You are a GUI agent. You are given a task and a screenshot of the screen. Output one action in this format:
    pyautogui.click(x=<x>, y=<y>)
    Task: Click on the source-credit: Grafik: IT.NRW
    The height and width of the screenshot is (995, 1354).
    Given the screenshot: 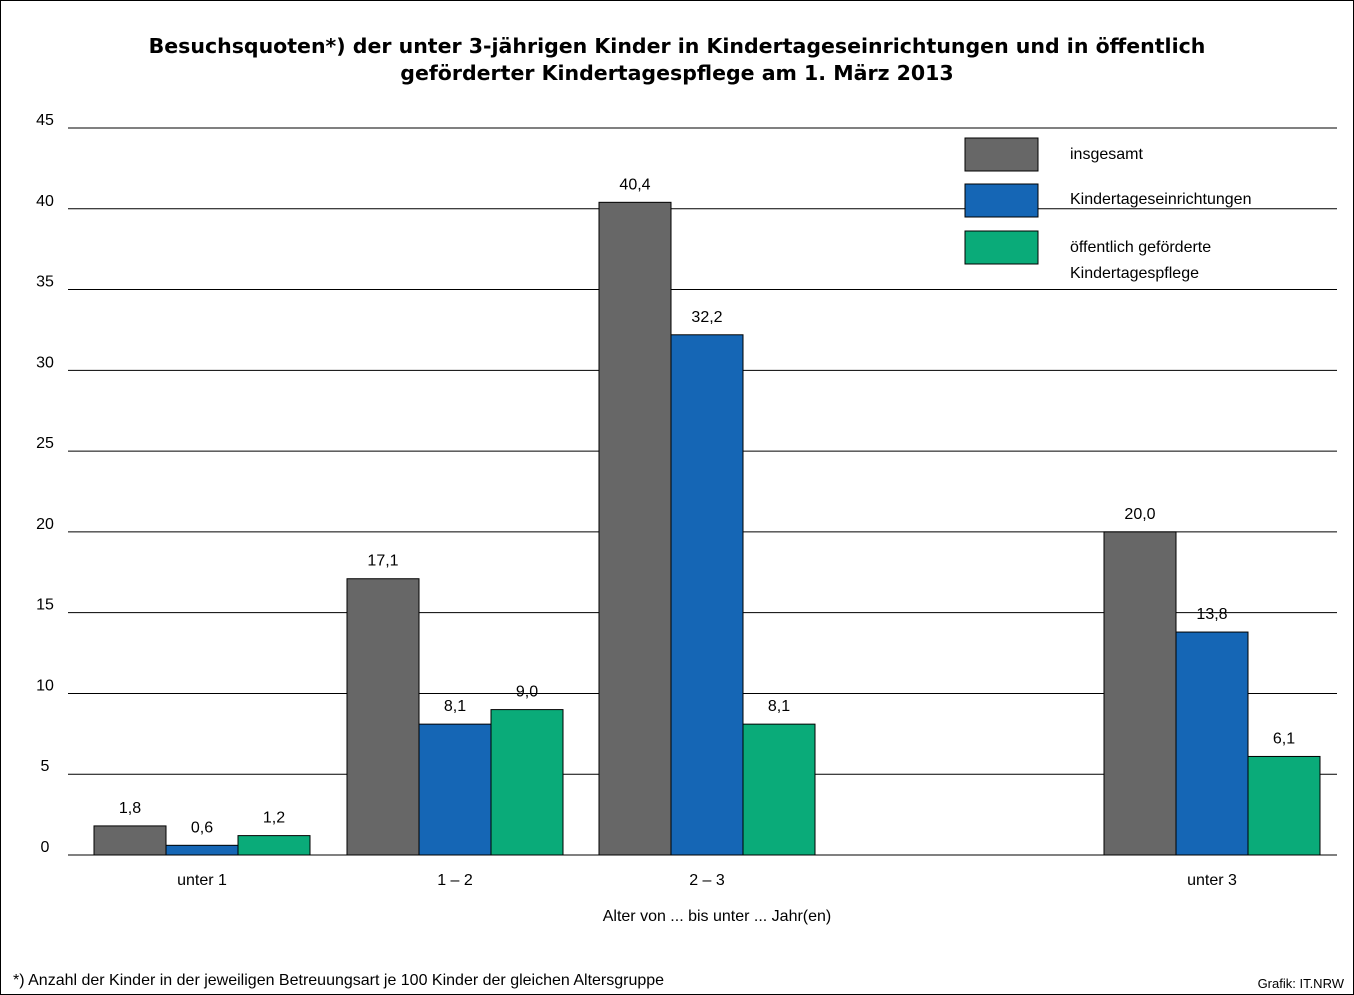 What is the action you would take?
    pyautogui.click(x=1301, y=983)
    